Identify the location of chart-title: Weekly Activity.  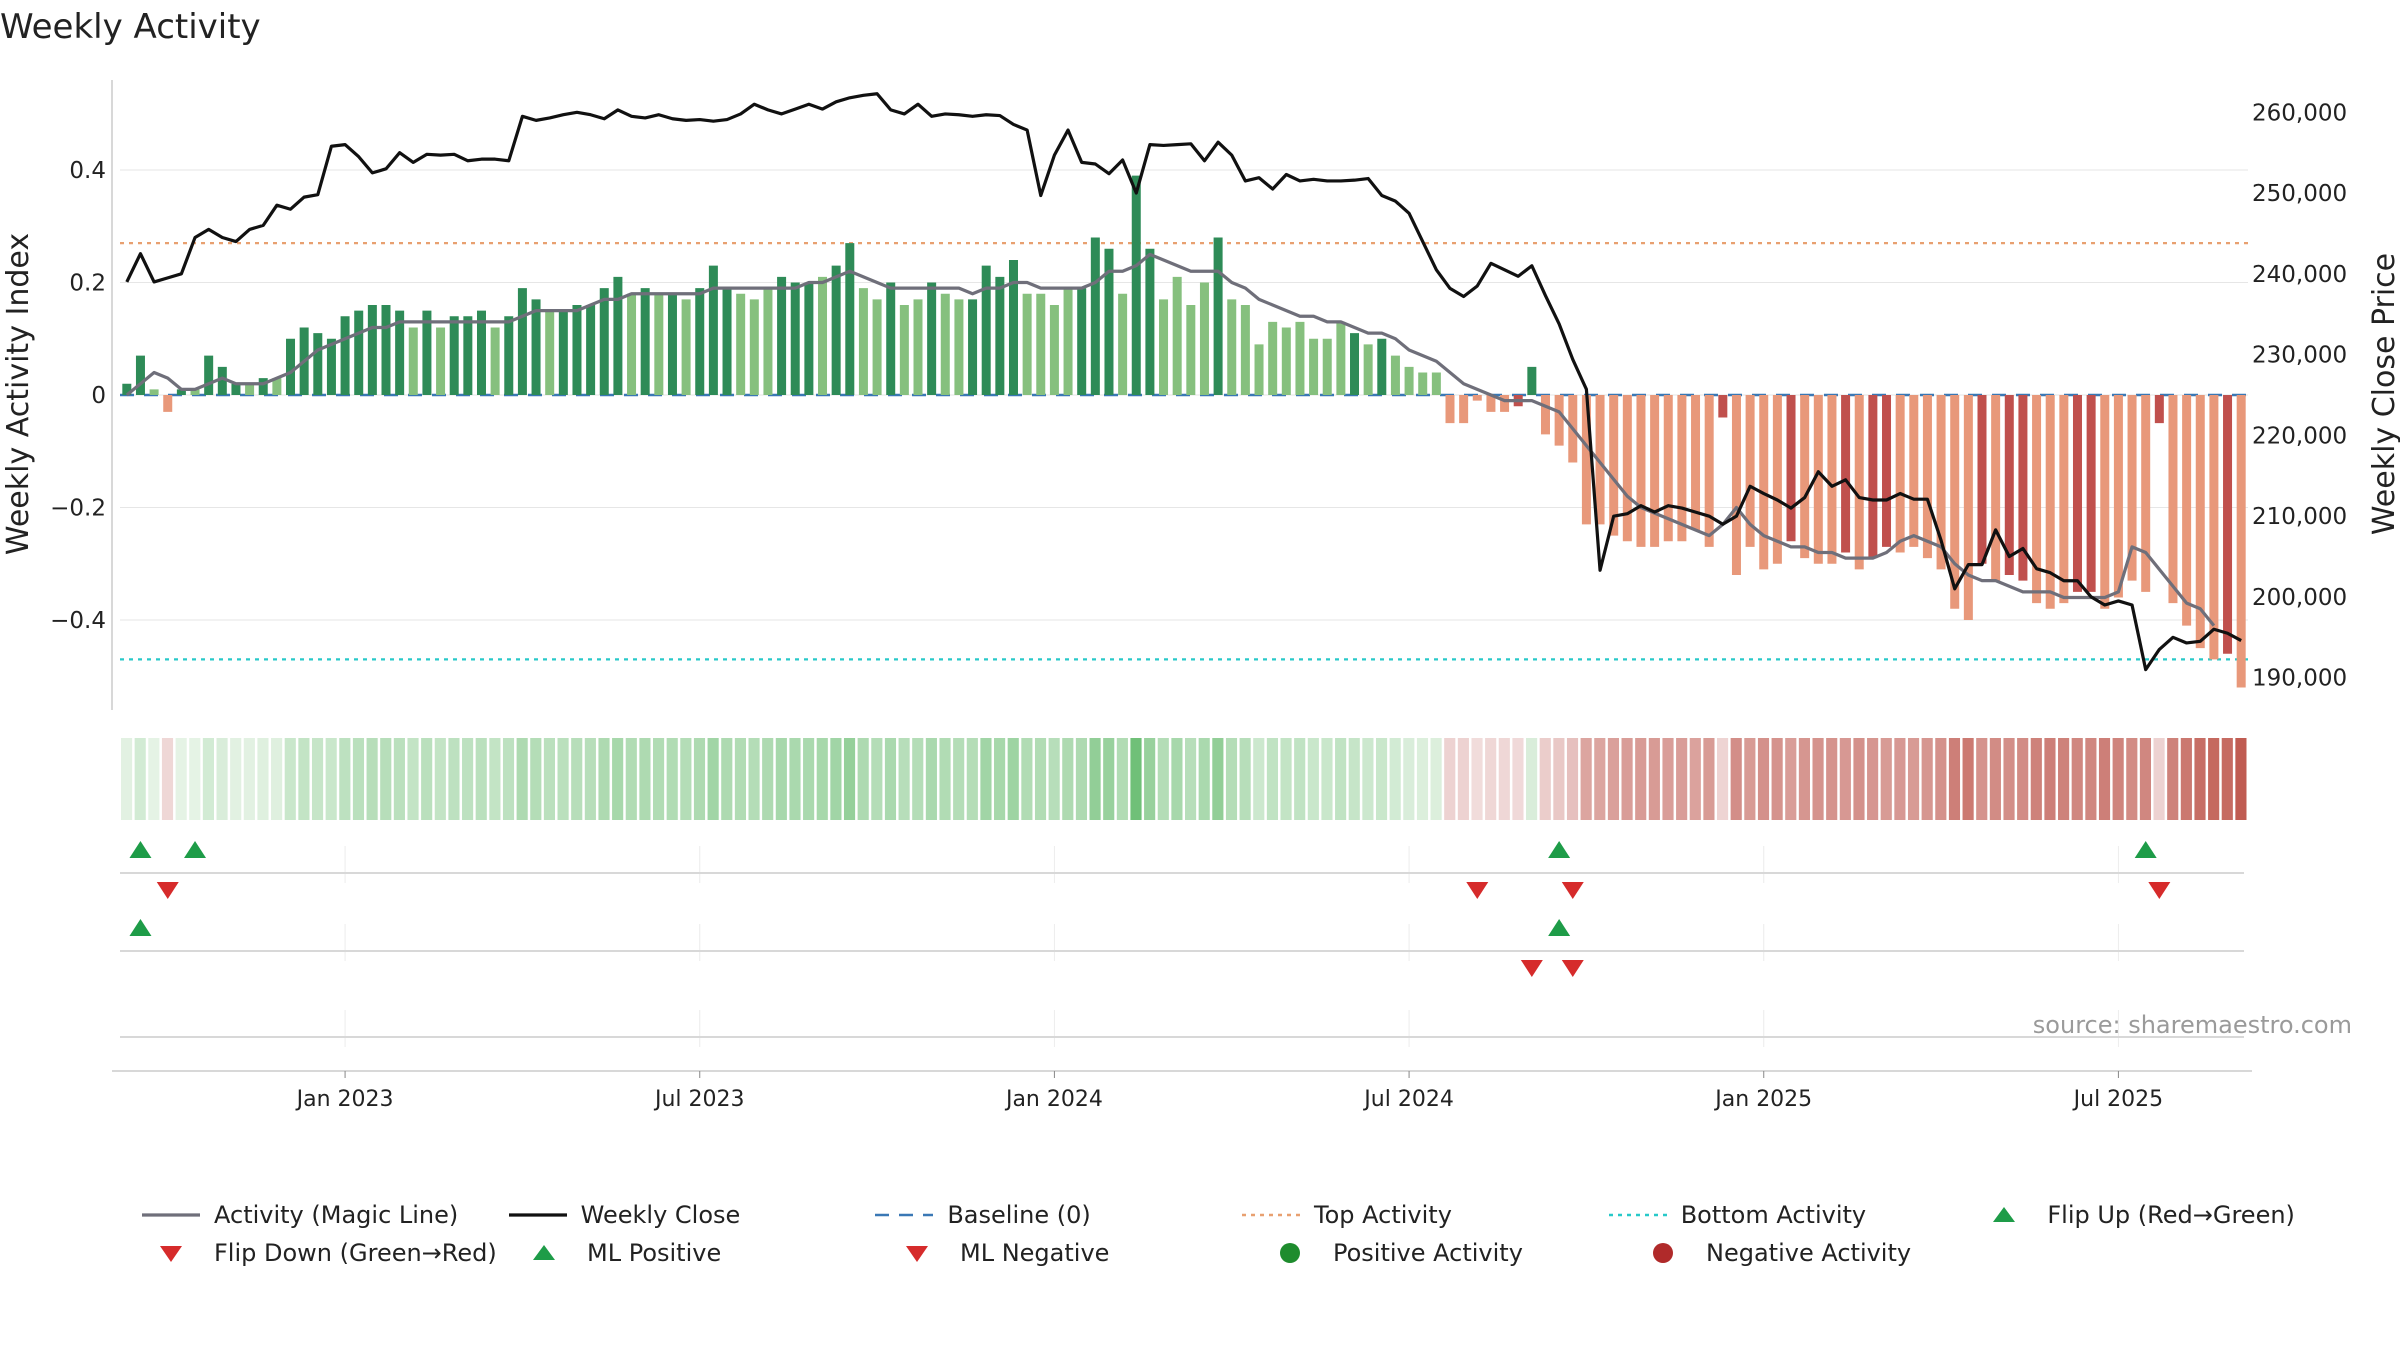
(130, 27).